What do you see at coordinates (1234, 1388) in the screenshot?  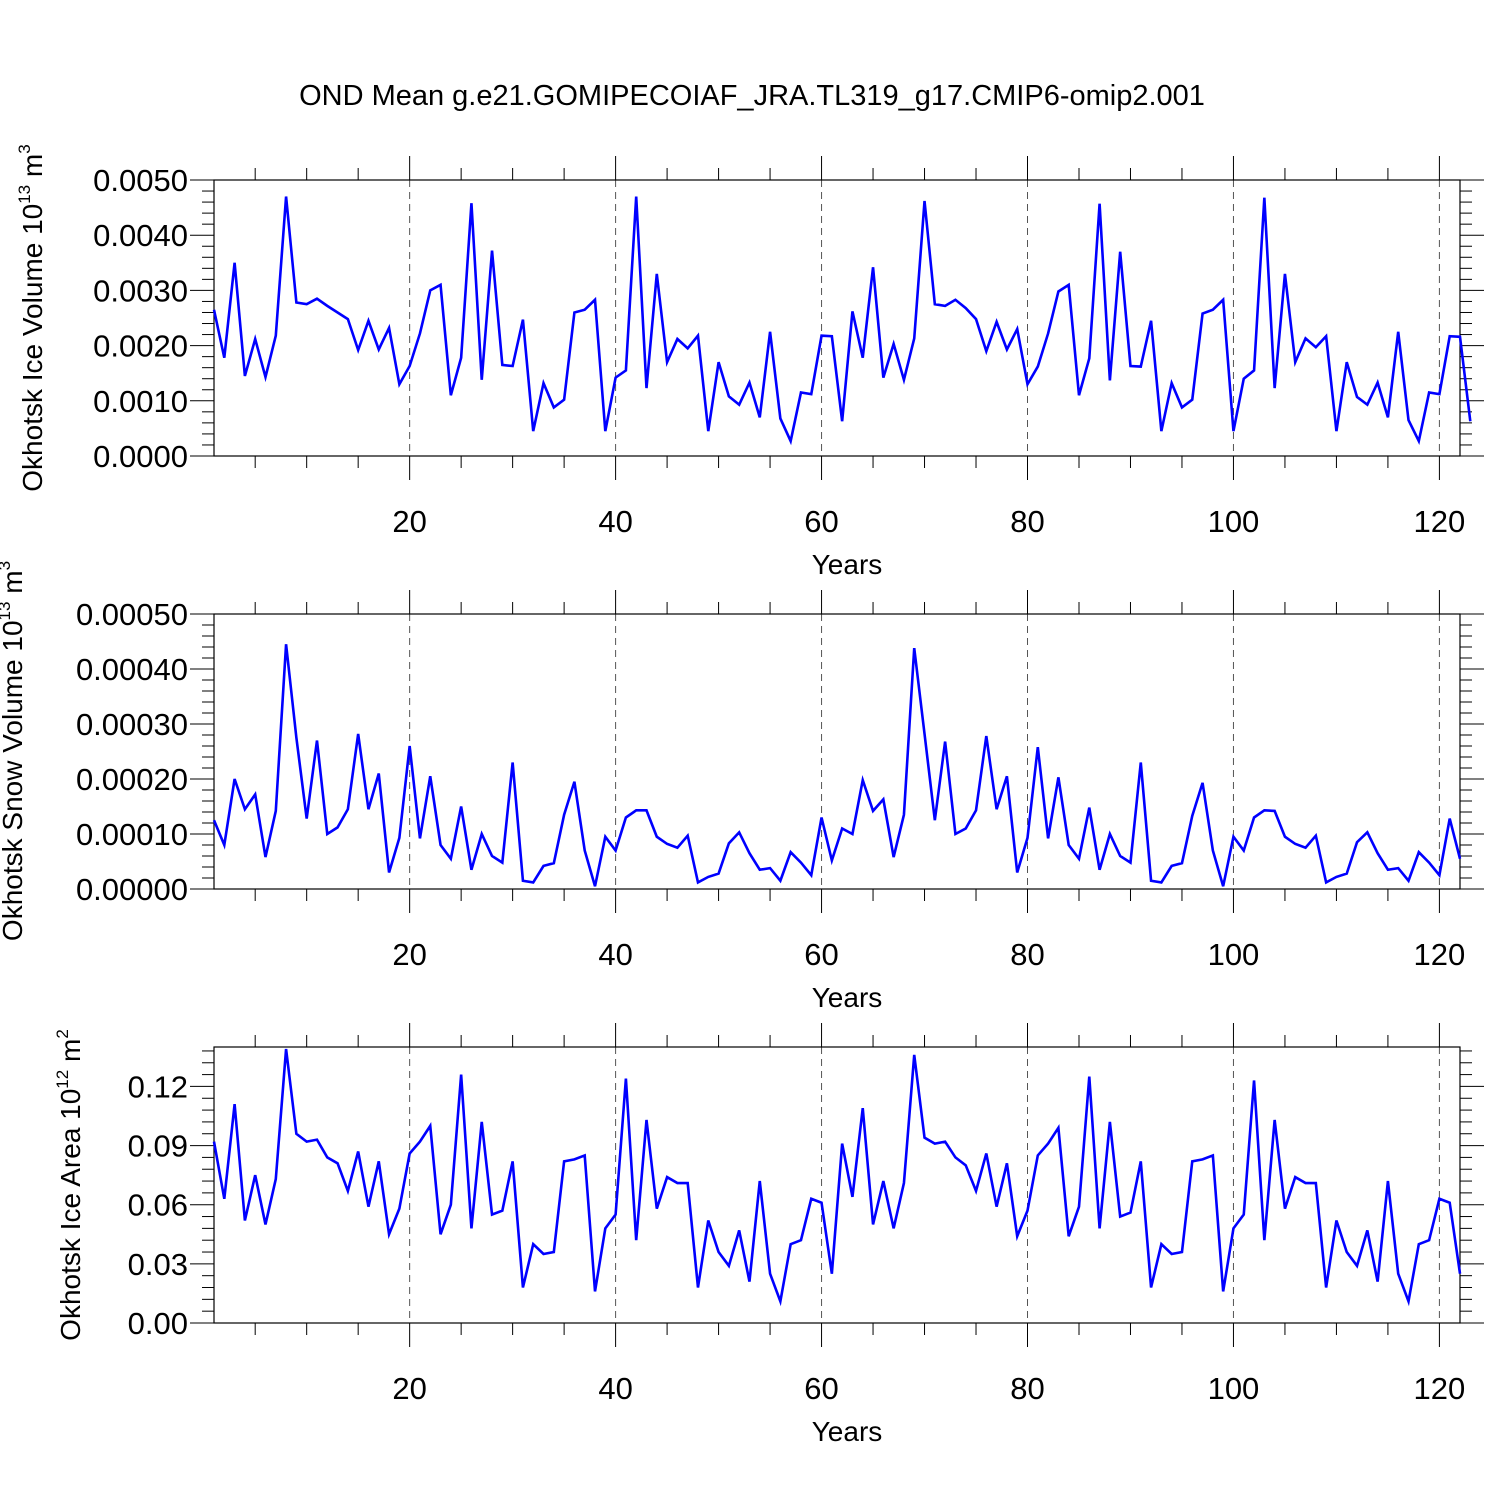 I see `ice-area-xtick-label: 100` at bounding box center [1234, 1388].